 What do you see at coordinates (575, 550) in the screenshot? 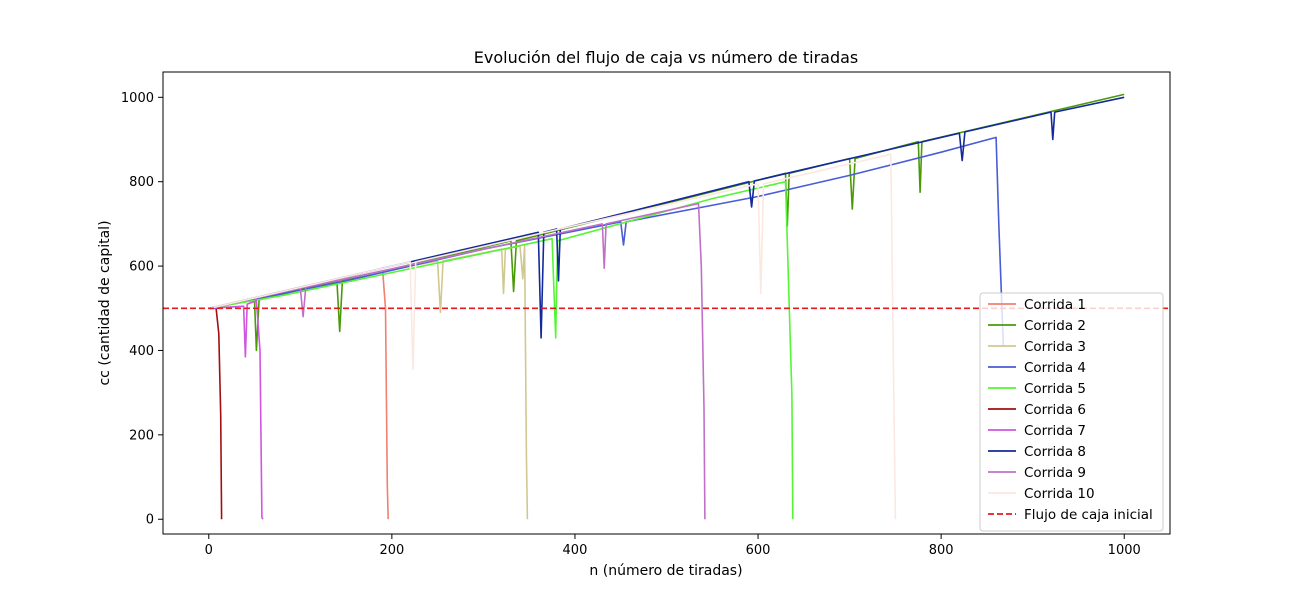
I see `x-tick-label: 400` at bounding box center [575, 550].